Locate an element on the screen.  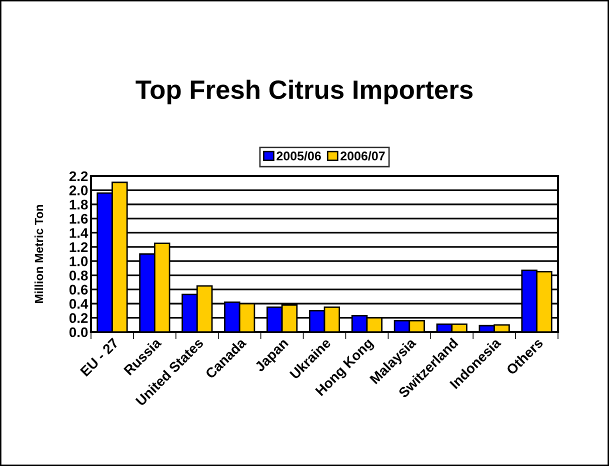
y-tick-label: 0.2 is located at coordinates (78, 318).